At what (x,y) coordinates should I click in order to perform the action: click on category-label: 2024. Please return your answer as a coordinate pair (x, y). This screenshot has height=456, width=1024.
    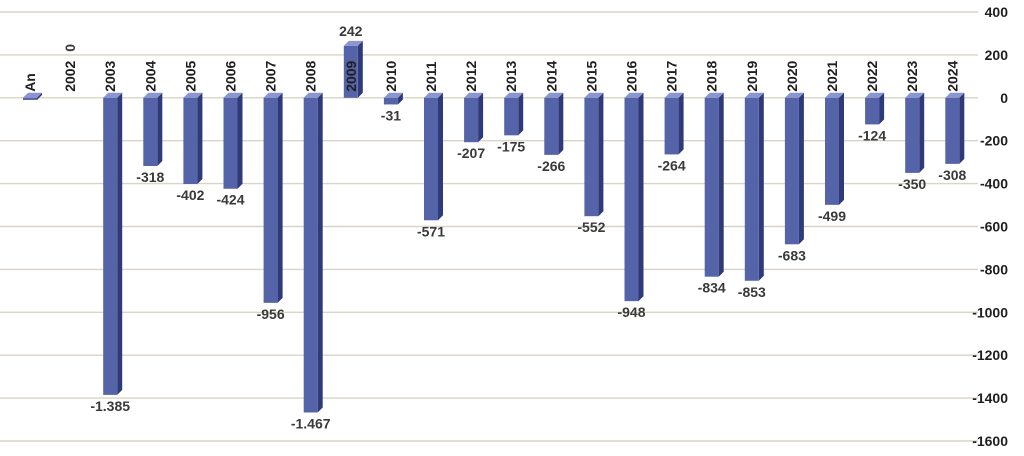
    Looking at the image, I should click on (952, 75).